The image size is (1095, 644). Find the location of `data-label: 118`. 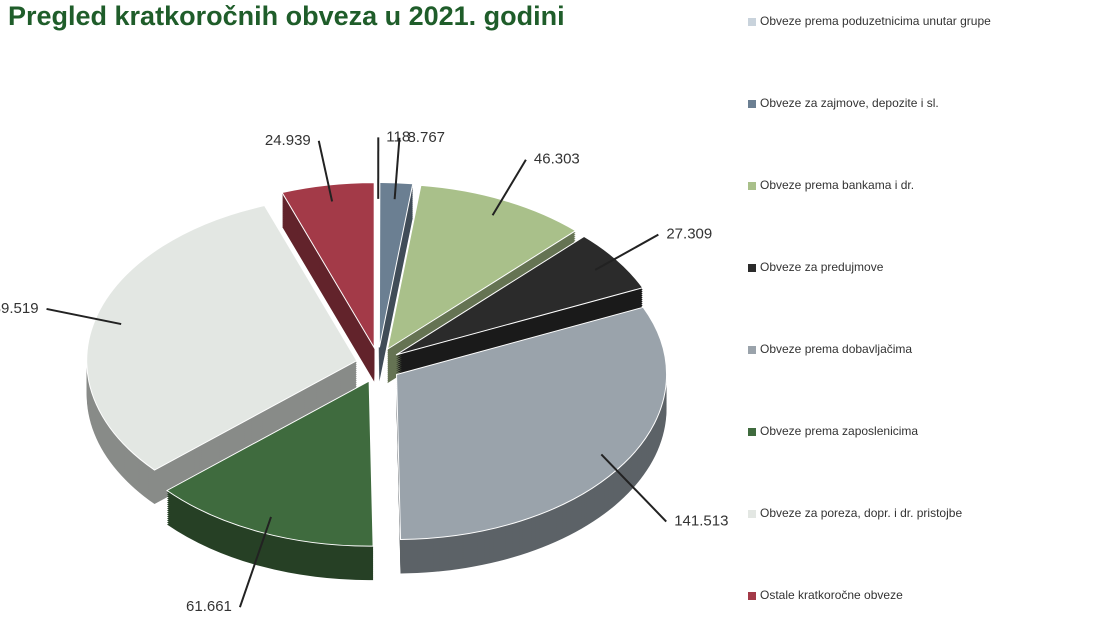

data-label: 118 is located at coordinates (398, 136).